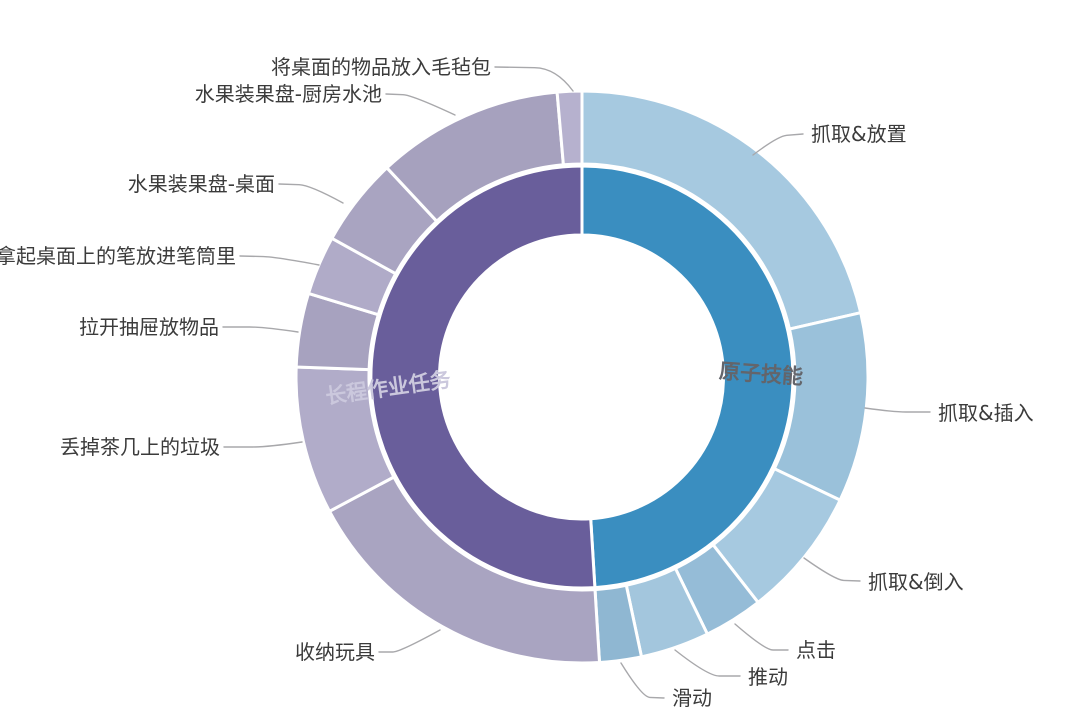  What do you see at coordinates (642, 680) in the screenshot?
I see `leader-line-slide` at bounding box center [642, 680].